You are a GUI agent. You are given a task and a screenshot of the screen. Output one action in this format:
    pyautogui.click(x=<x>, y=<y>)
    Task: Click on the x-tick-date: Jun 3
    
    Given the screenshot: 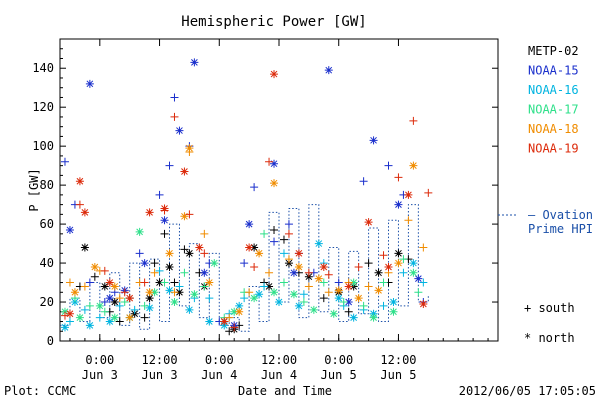 What is the action you would take?
    pyautogui.click(x=100, y=375)
    